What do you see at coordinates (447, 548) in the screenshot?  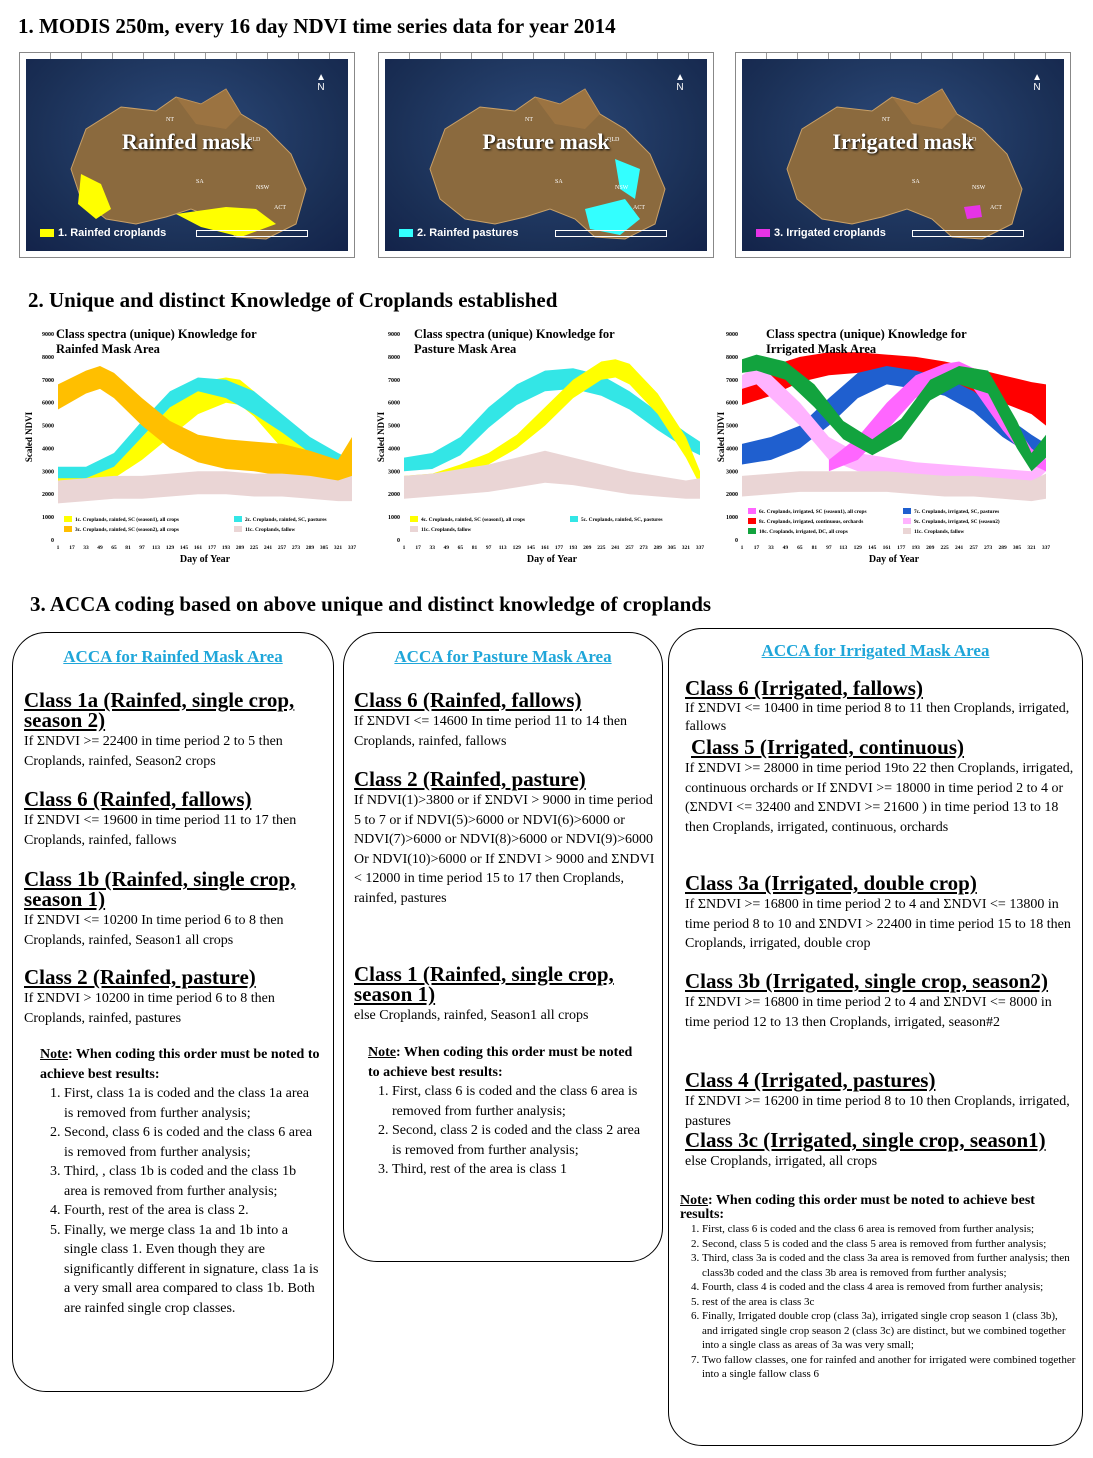 I see `x-tick-label: 49` at bounding box center [447, 548].